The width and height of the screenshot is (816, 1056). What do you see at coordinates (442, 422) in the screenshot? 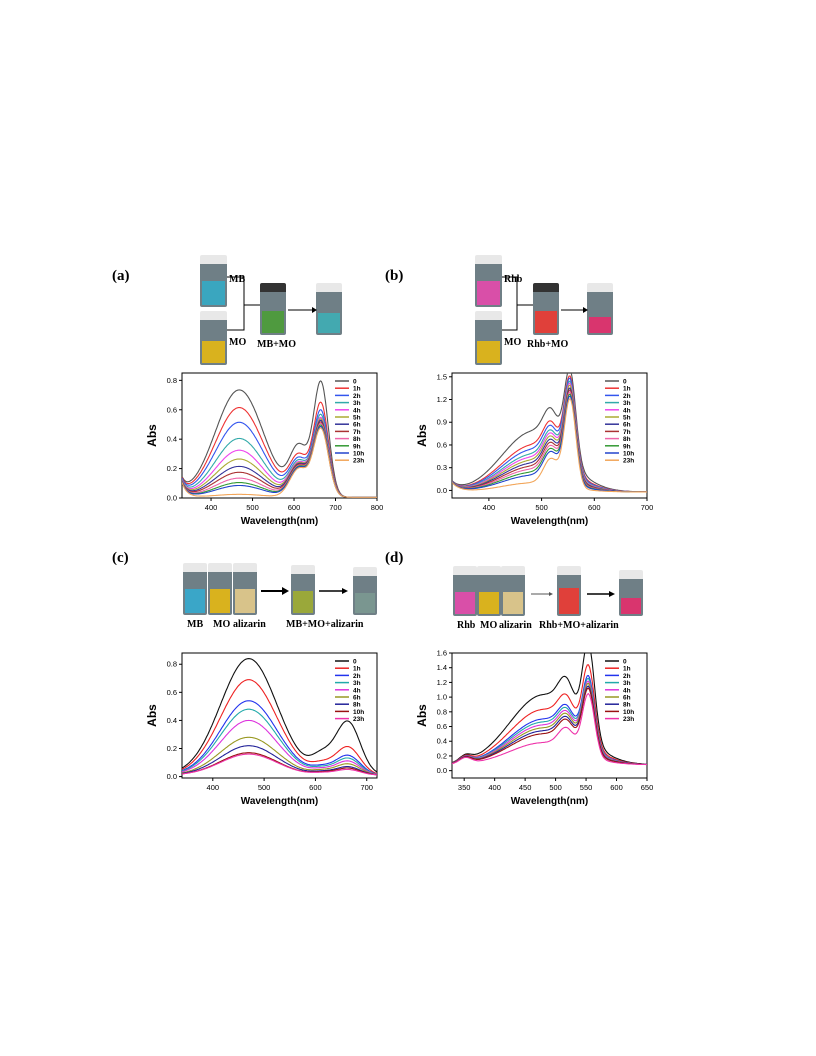
I see `y-tick-label: 0.9` at bounding box center [442, 422].